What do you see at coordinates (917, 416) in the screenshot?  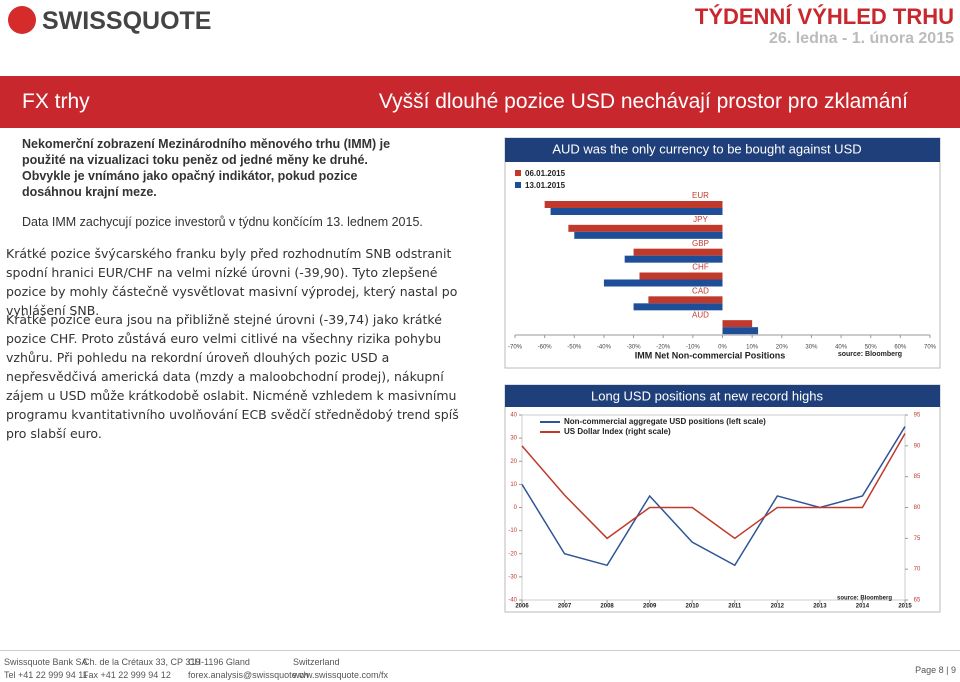 I see `y2-tick-label: 95` at bounding box center [917, 416].